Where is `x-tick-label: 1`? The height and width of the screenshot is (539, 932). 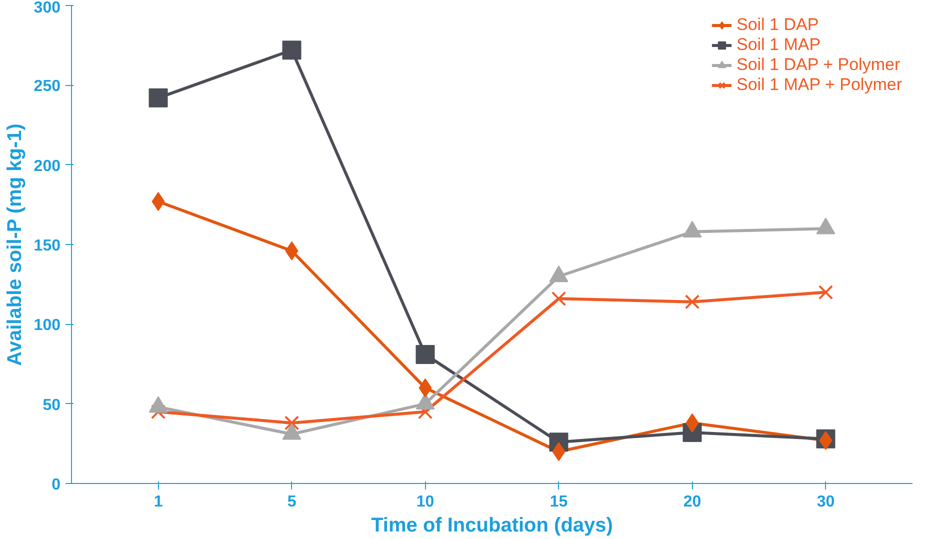
x-tick-label: 1 is located at coordinates (158, 502).